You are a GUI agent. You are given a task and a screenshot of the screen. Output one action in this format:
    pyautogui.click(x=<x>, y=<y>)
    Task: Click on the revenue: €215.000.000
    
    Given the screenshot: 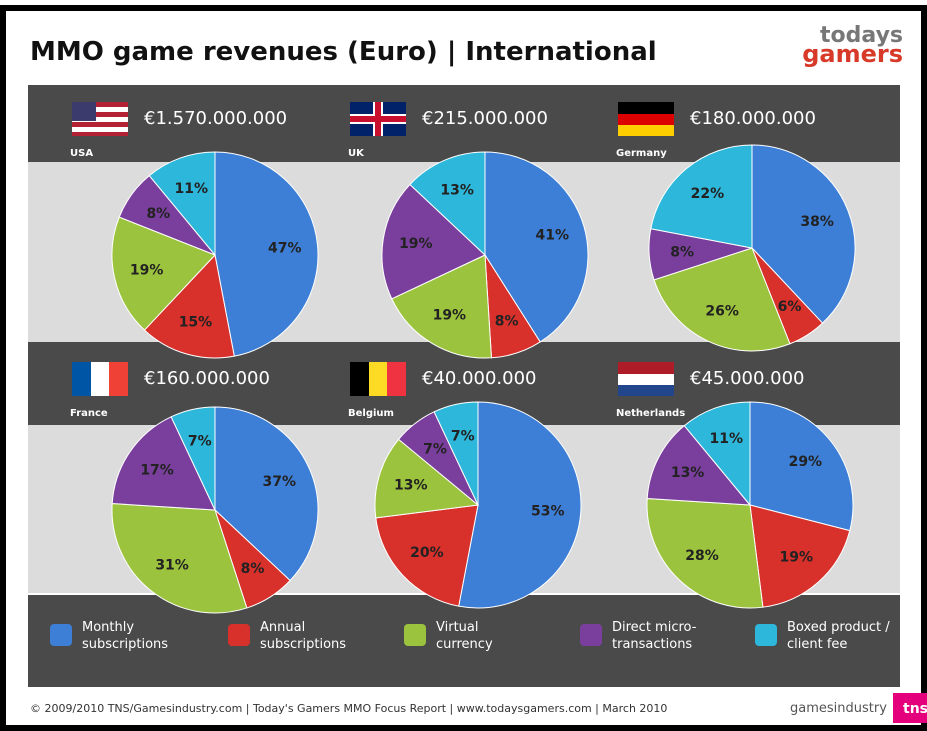 What is the action you would take?
    pyautogui.click(x=485, y=118)
    